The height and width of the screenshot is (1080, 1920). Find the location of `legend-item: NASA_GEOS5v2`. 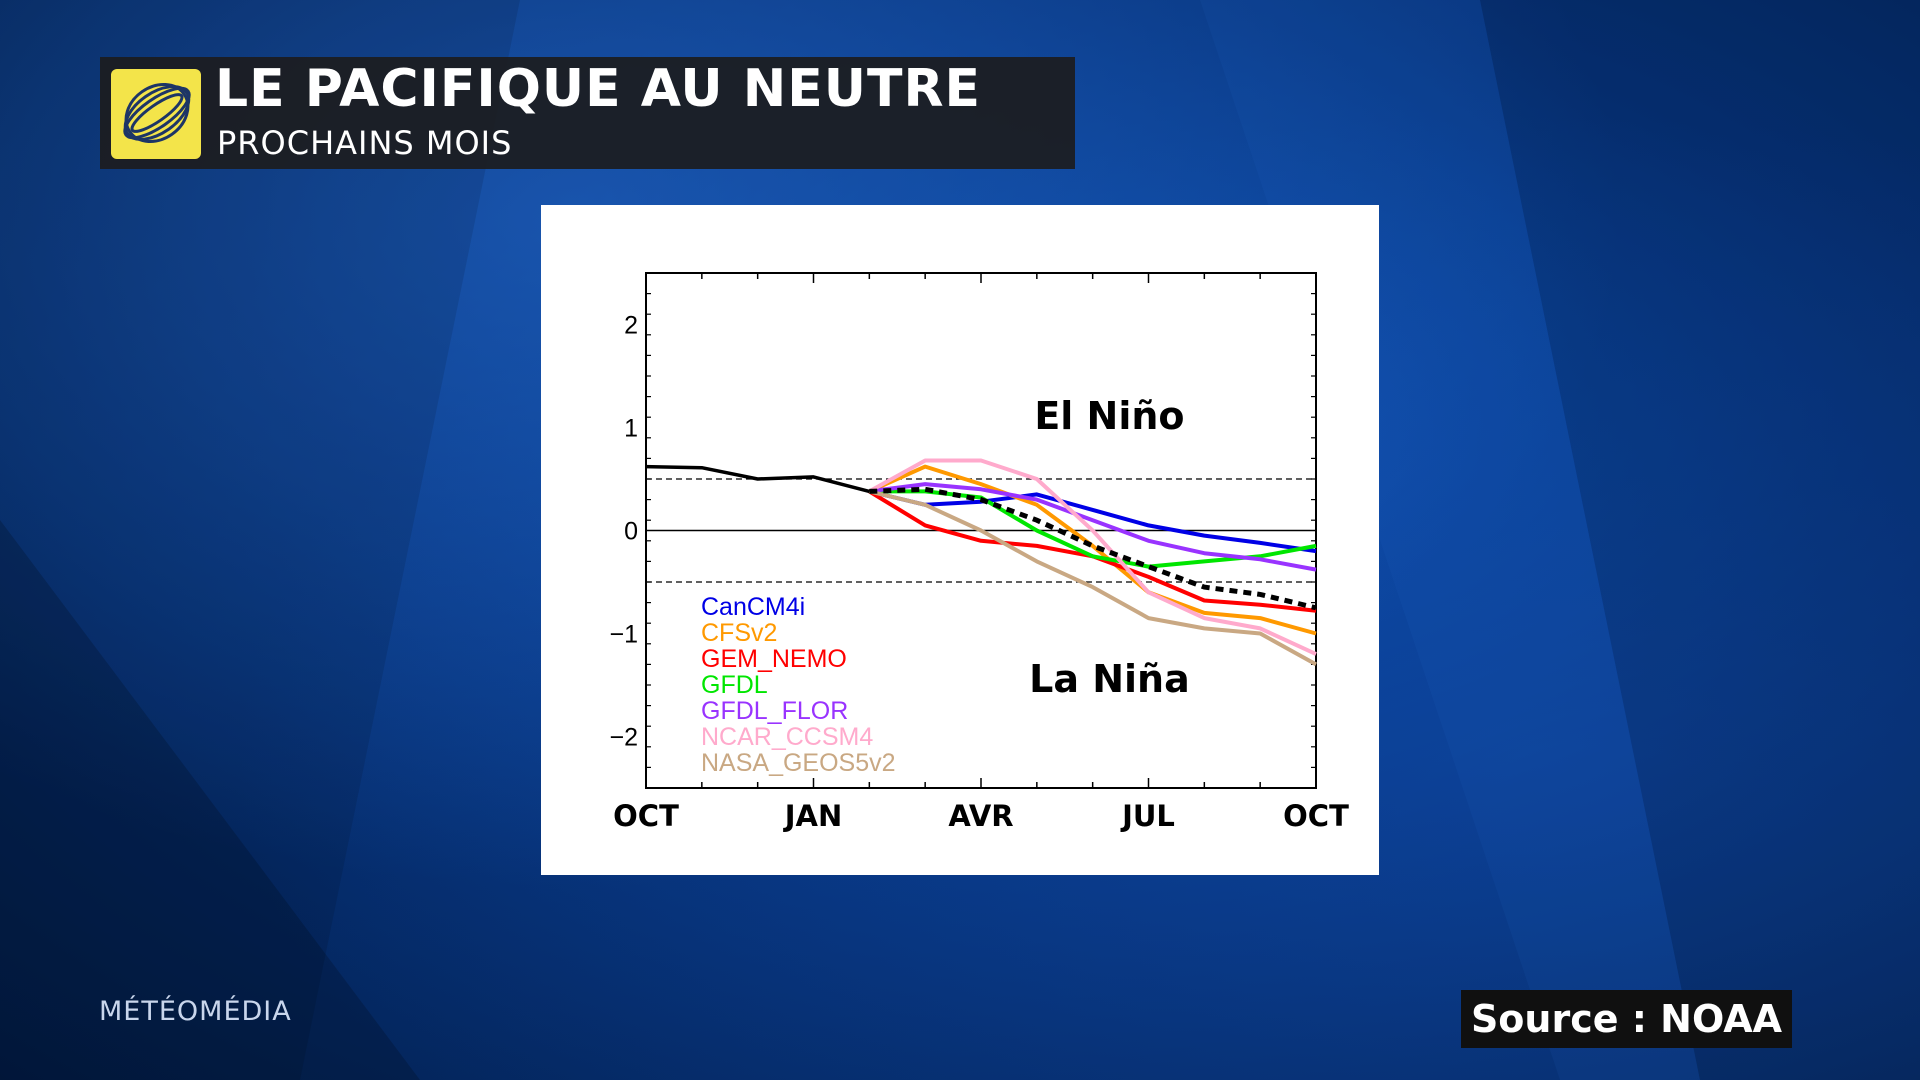

legend-item: NASA_GEOS5v2 is located at coordinates (798, 763).